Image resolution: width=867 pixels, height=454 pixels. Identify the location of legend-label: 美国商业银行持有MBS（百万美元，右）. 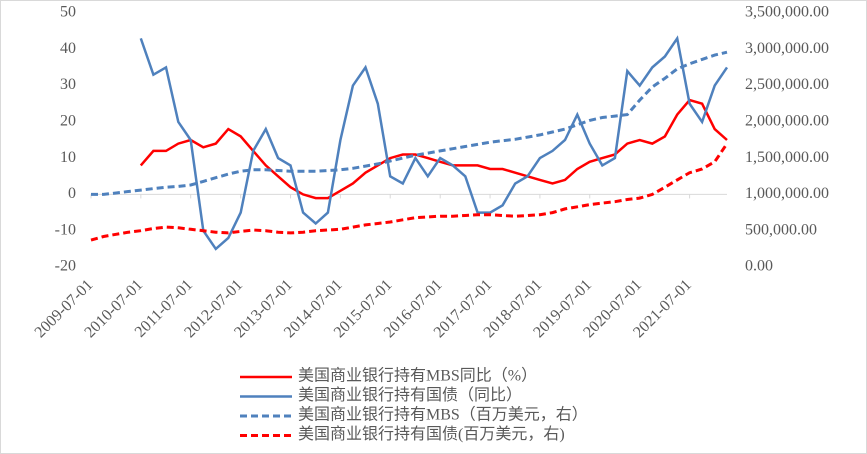
(443, 415).